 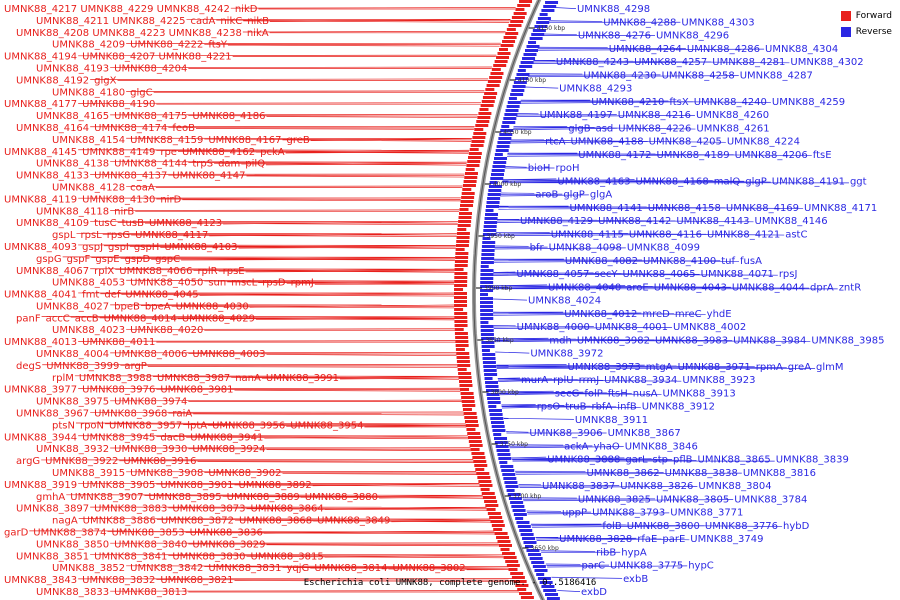 I want to click on gene-label: UMNK88_3974, so click(x=150, y=402).